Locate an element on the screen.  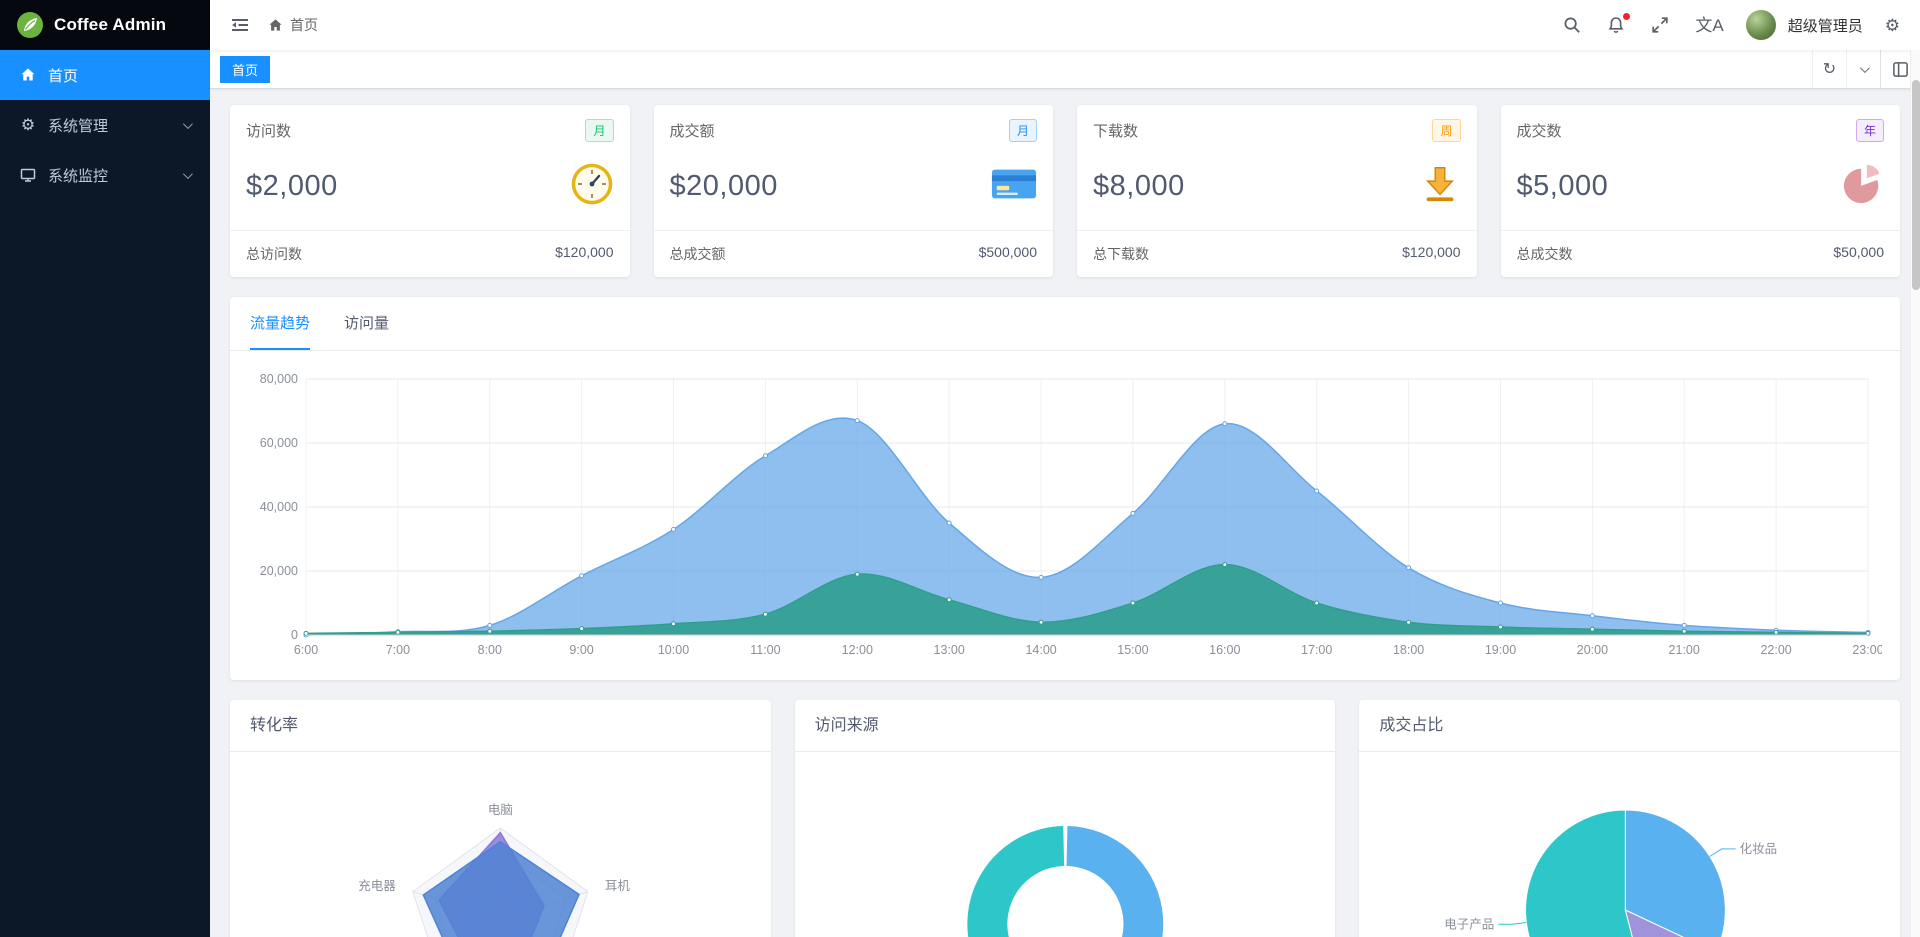
bell-icon is located at coordinates (1616, 25).